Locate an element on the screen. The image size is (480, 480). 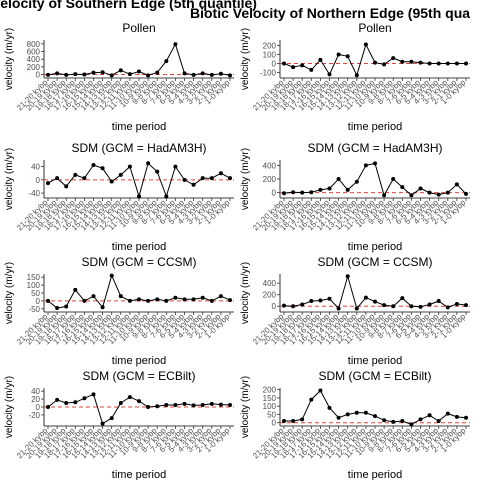
y-tick-label: 40 is located at coordinates (35, 167).